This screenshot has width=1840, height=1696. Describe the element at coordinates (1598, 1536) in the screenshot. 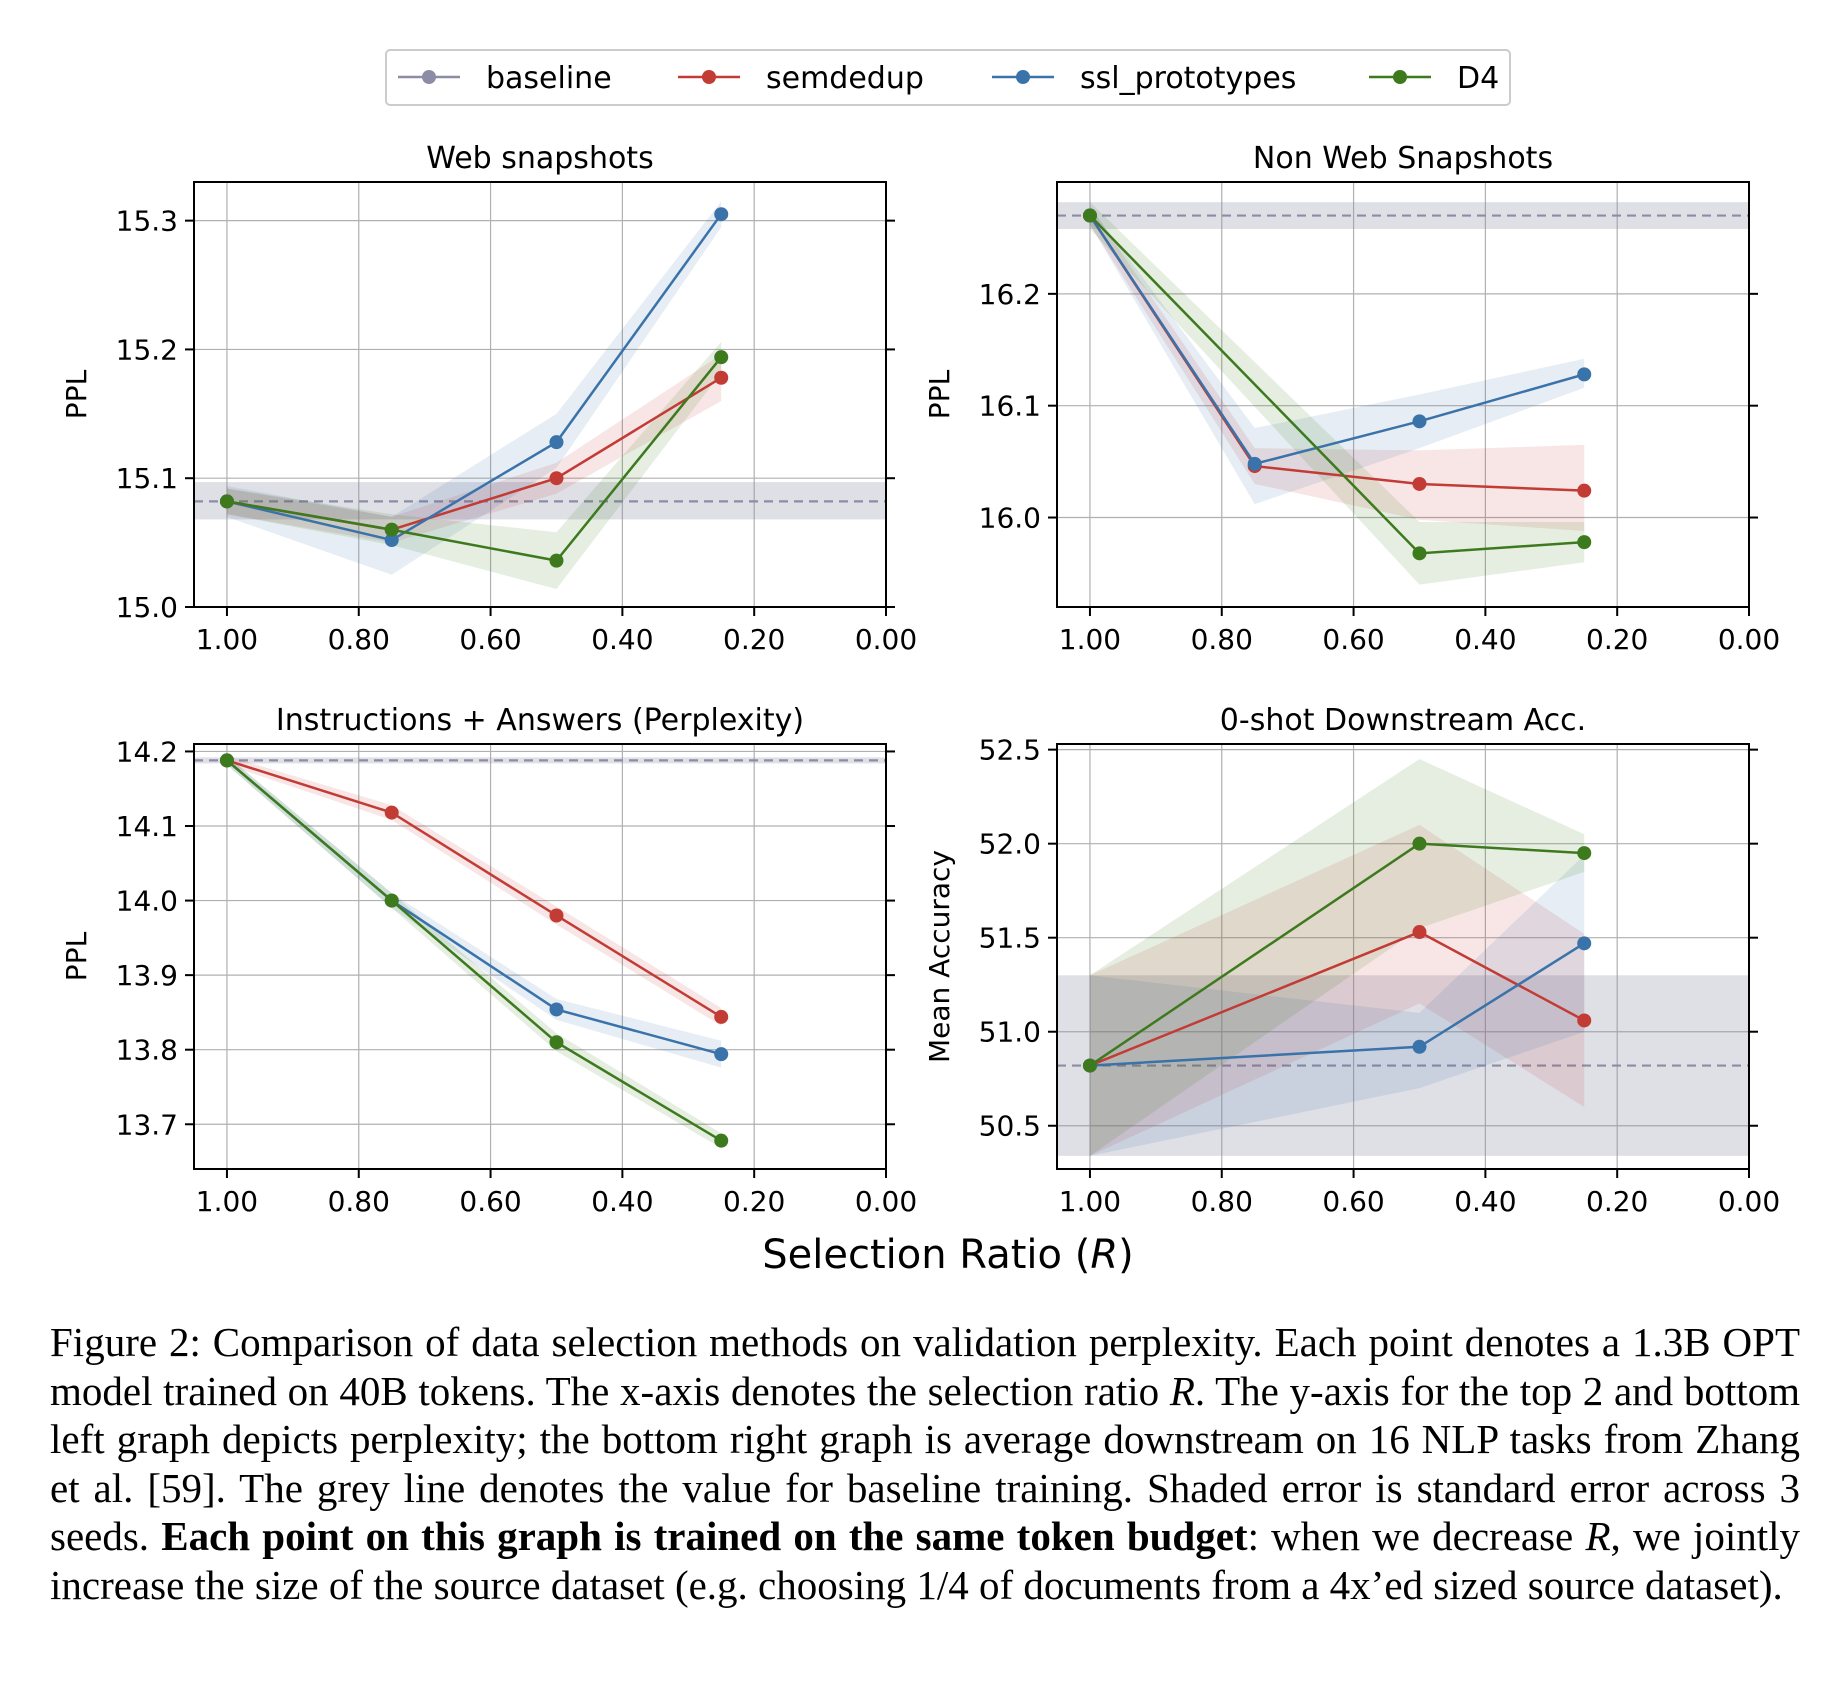

I see `caption-variable-r-2: R` at that location.